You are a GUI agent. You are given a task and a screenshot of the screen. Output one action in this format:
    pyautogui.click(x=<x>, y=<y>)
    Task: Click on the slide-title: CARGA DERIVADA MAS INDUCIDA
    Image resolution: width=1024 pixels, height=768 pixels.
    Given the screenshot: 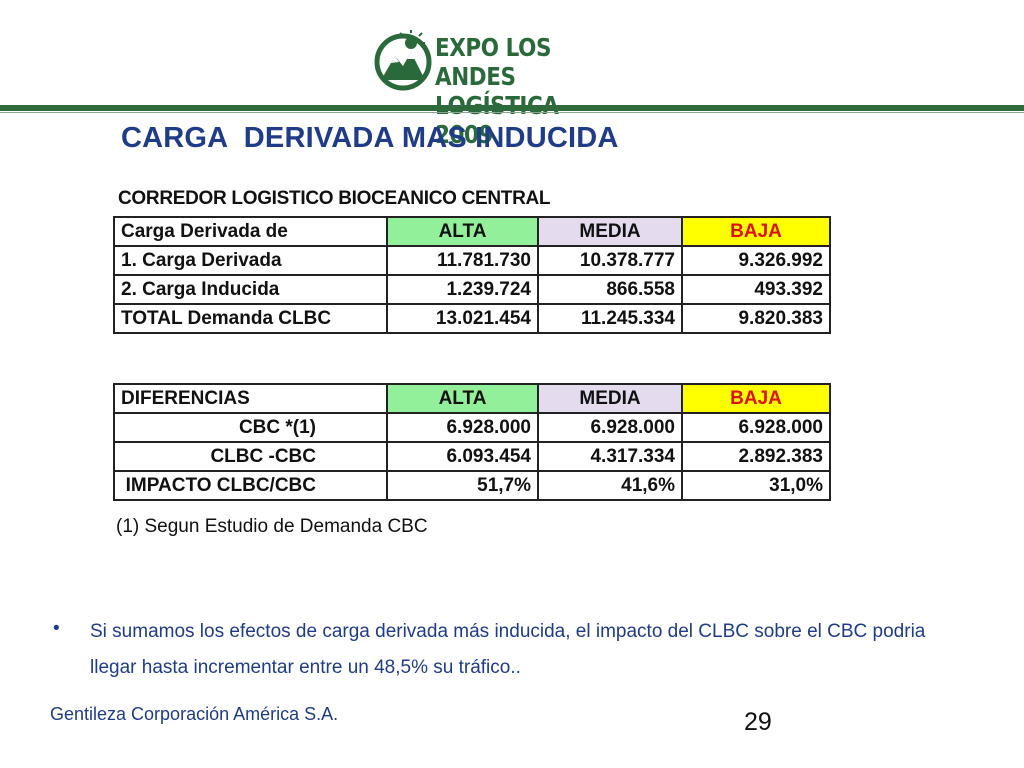 What is the action you would take?
    pyautogui.click(x=370, y=138)
    